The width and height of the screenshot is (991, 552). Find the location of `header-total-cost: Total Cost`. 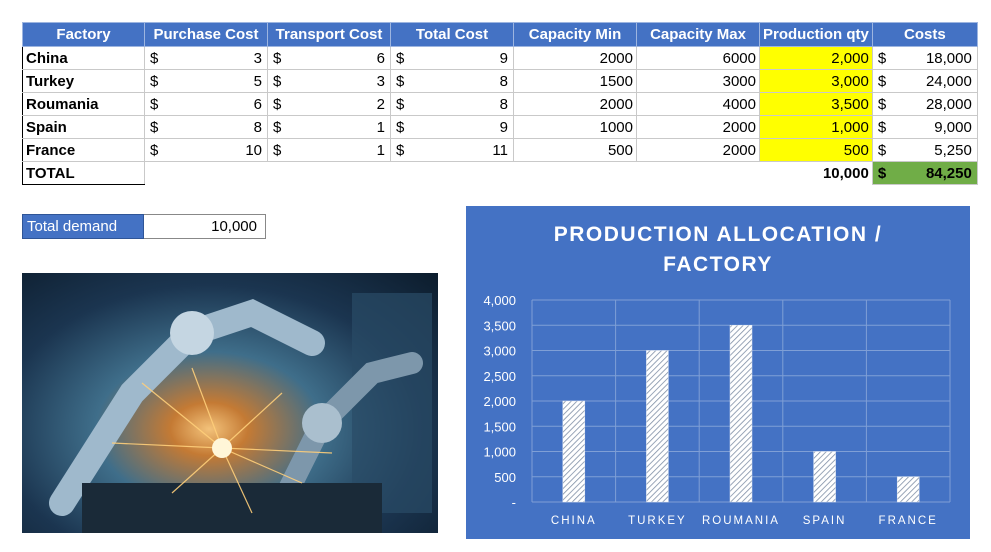

header-total-cost: Total Cost is located at coordinates (452, 34).